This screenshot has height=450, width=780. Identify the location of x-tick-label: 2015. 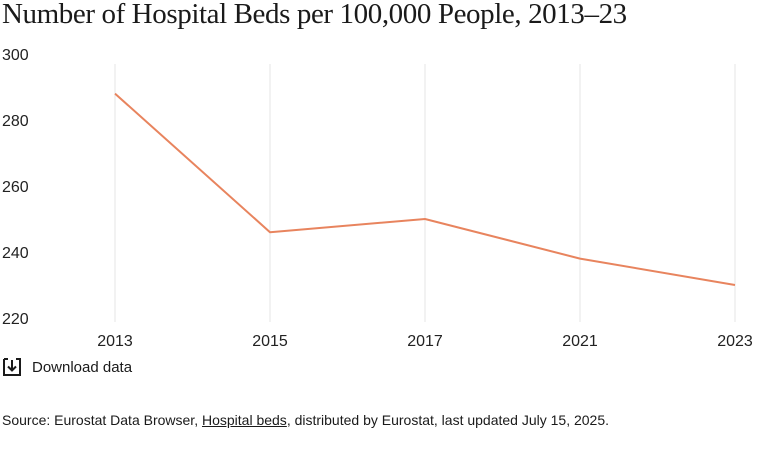
(270, 341).